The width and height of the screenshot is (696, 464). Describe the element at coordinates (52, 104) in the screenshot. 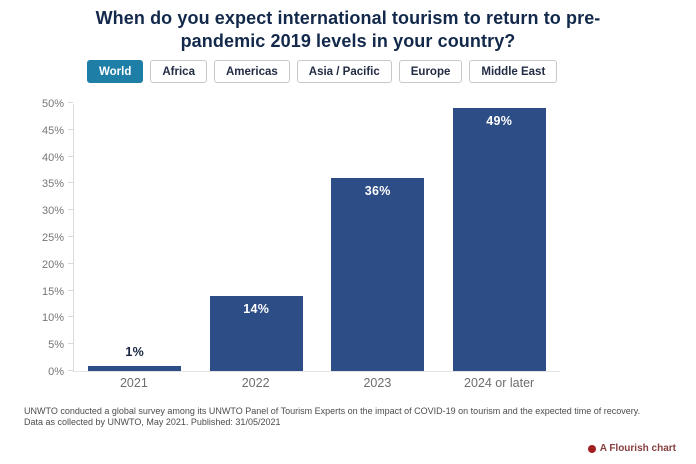

I see `y-axis-tick-label: 50%` at that location.